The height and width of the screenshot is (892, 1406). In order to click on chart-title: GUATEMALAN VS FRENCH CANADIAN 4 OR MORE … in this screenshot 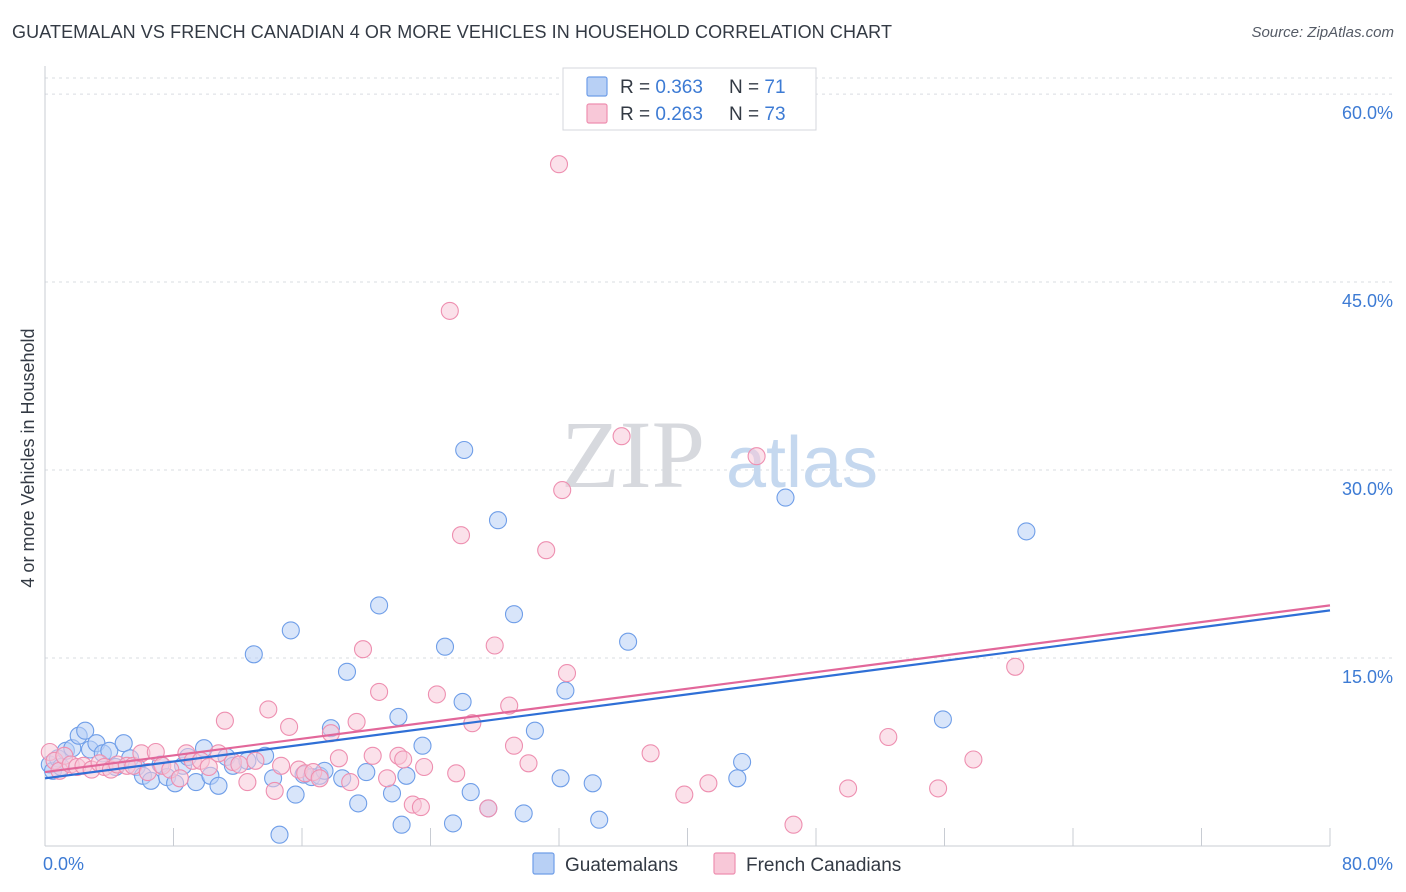, I will do `click(452, 32)`.